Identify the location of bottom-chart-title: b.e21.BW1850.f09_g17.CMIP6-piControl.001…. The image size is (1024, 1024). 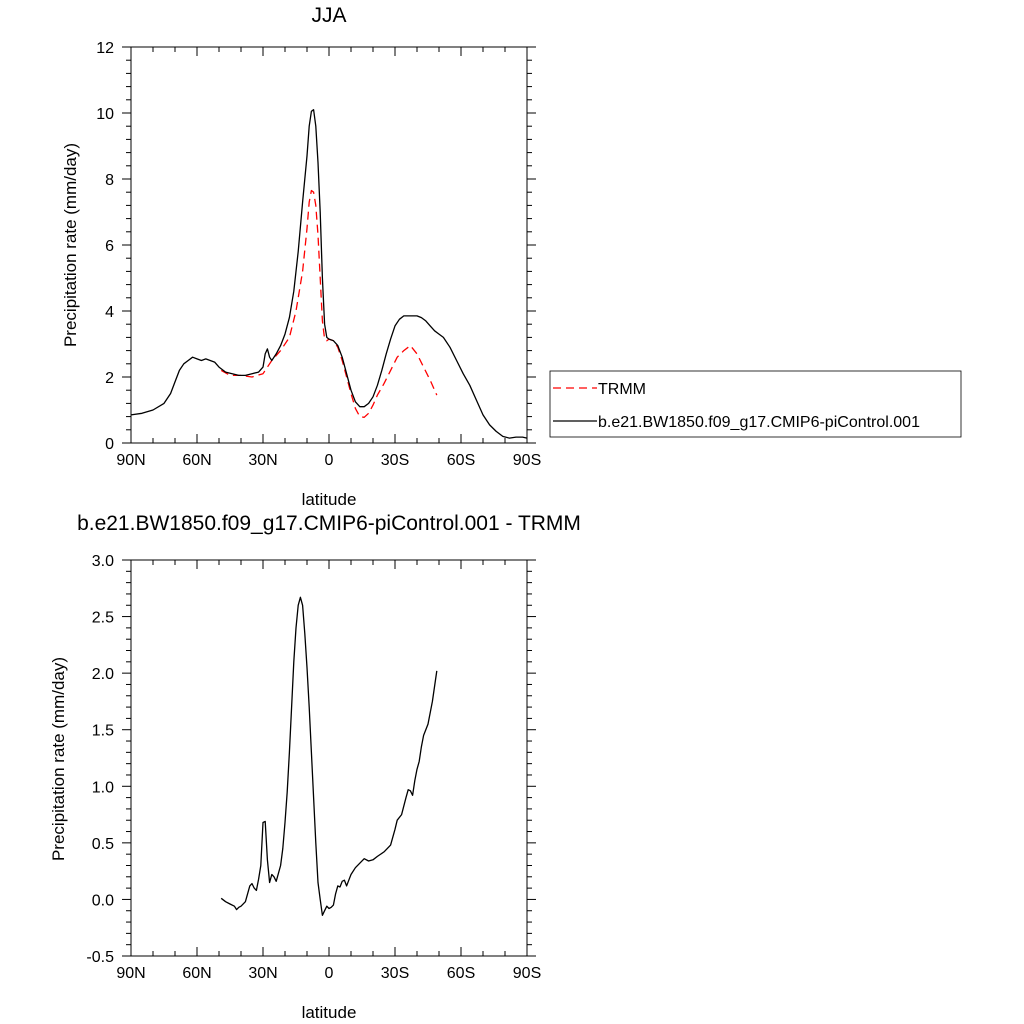
(329, 523).